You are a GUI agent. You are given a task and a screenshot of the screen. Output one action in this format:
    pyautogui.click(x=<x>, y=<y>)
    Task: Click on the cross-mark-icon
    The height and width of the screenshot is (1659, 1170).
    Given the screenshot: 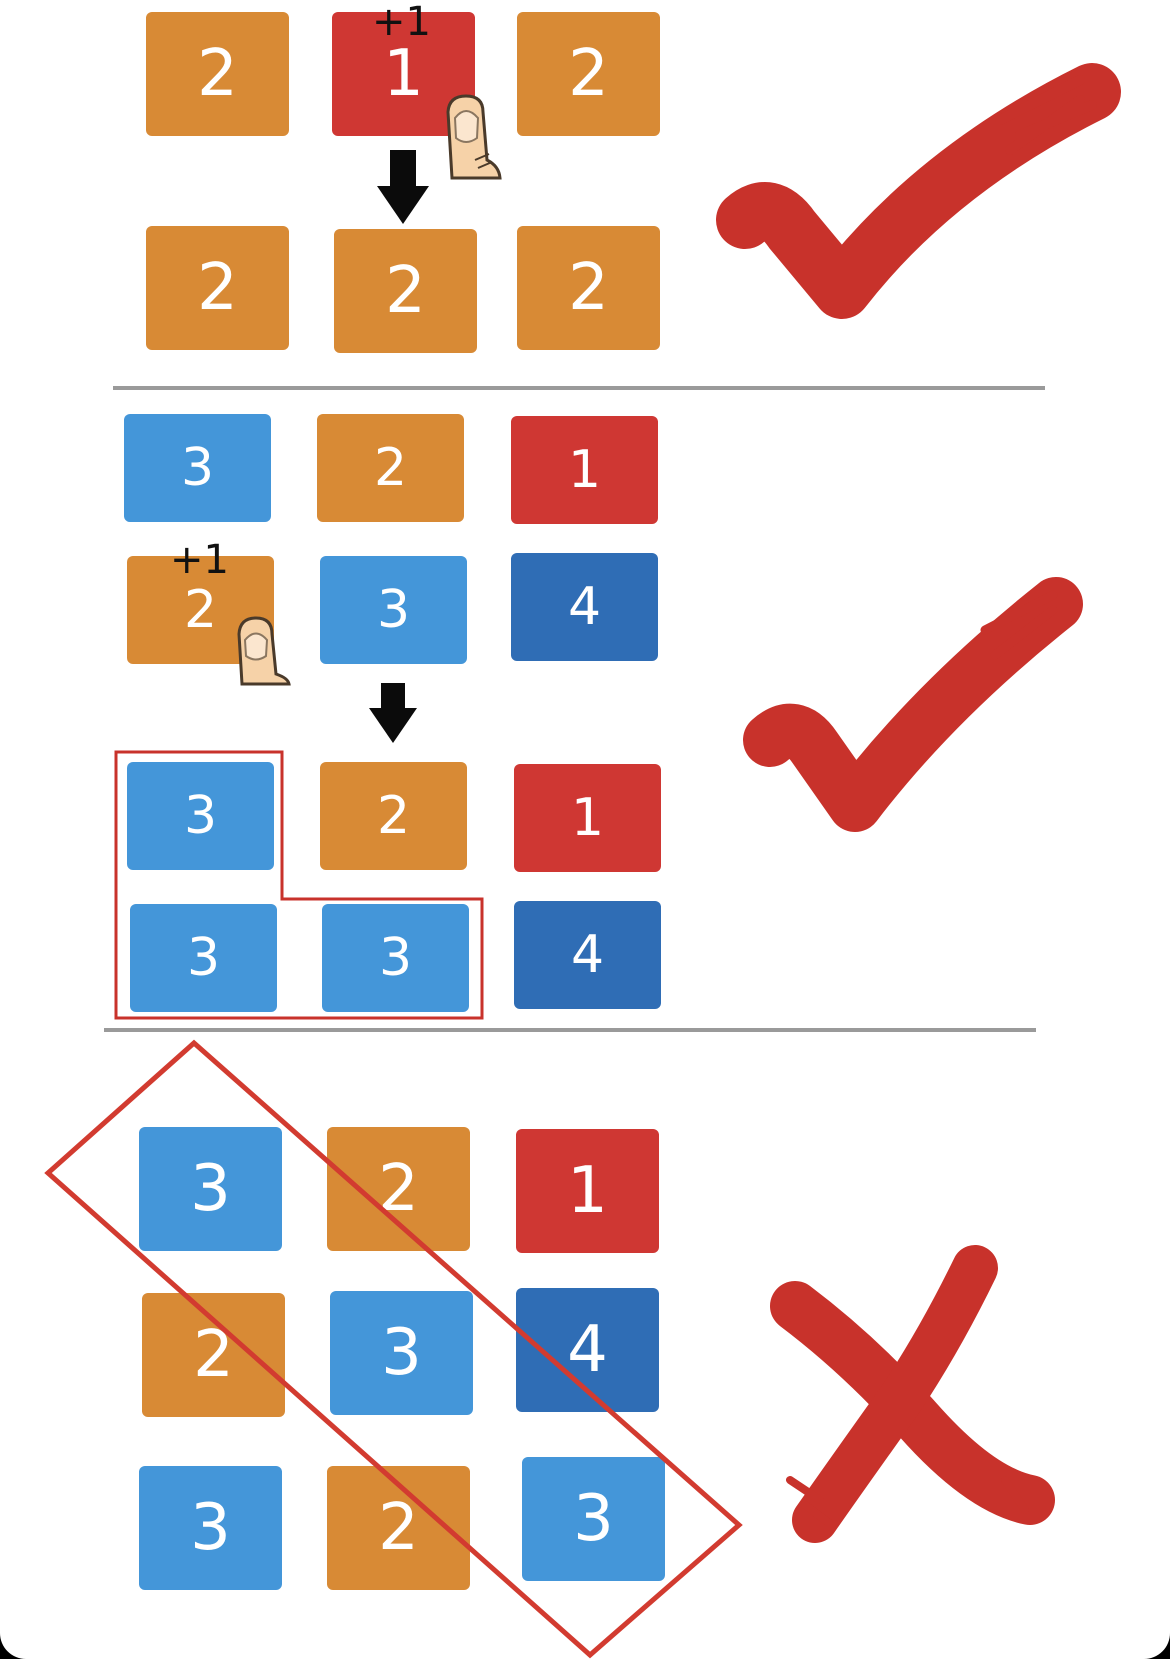 What is the action you would take?
    pyautogui.click(x=912, y=1394)
    